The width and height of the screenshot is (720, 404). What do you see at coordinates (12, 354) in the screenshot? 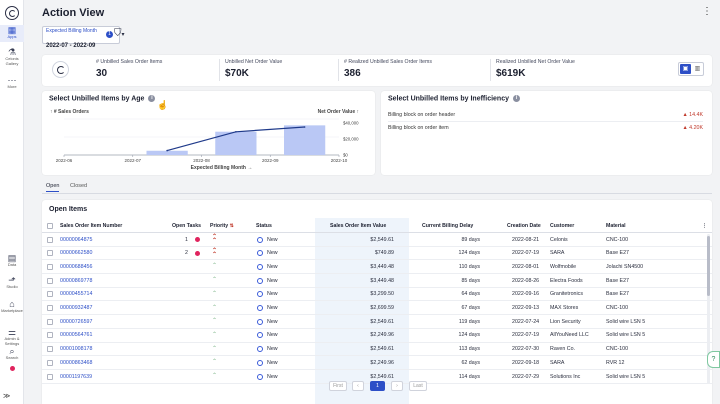
I see `sidebar-item-search: ⌕ Search` at bounding box center [12, 354].